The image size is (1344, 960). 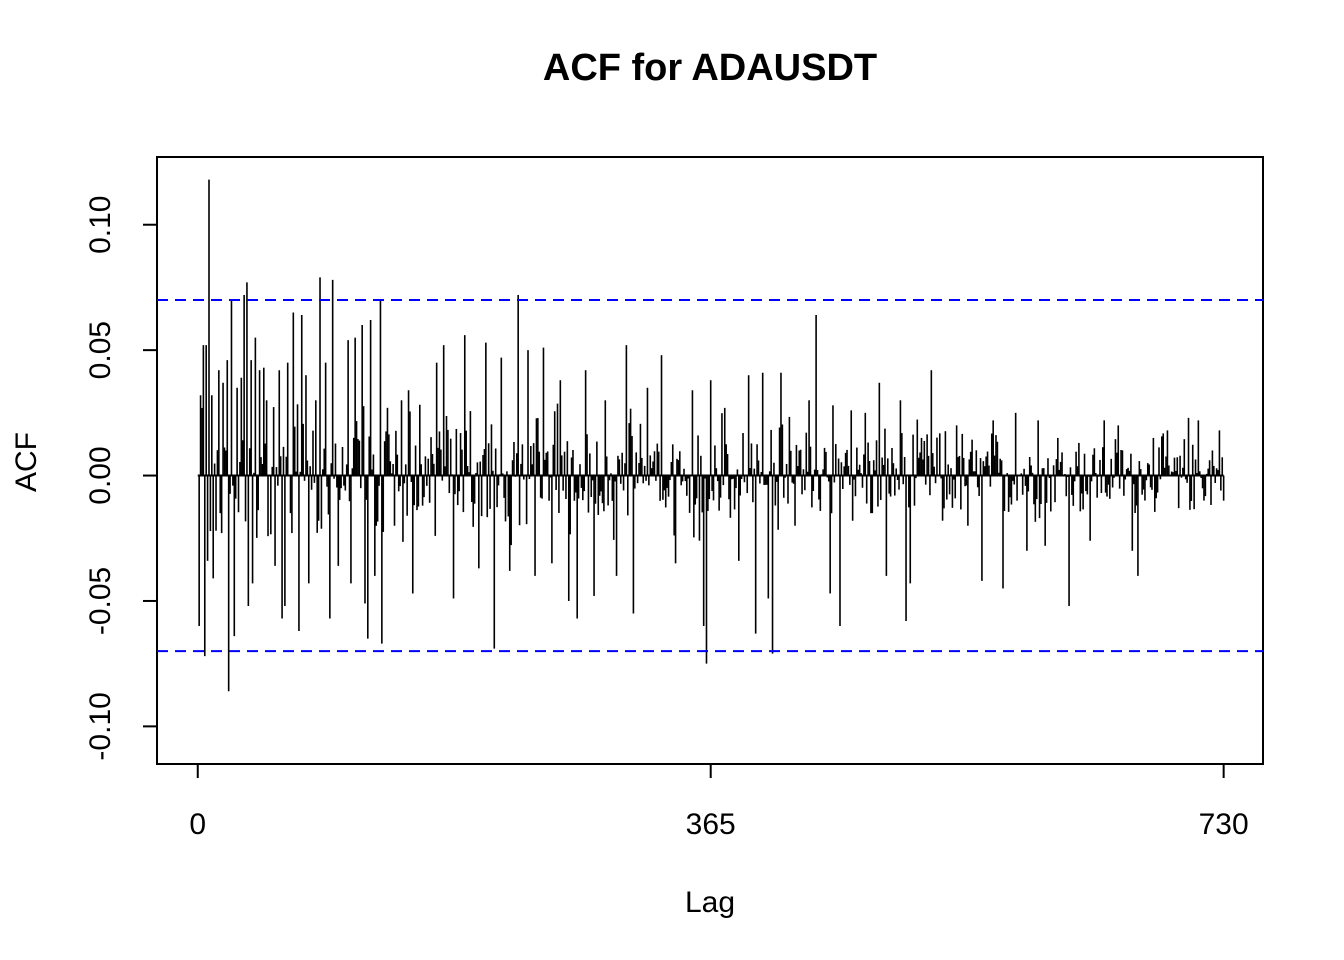 I want to click on y-tick-label: 0.10, so click(x=100, y=225).